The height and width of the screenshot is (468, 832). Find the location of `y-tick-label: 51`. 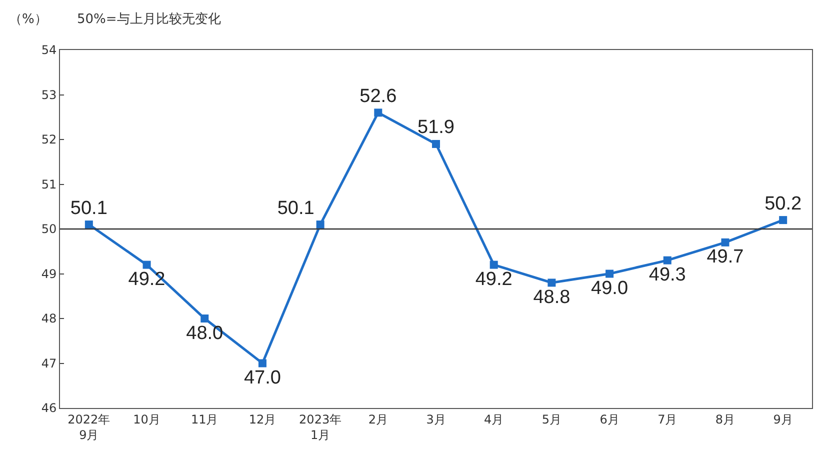

y-tick-label: 51 is located at coordinates (49, 184).